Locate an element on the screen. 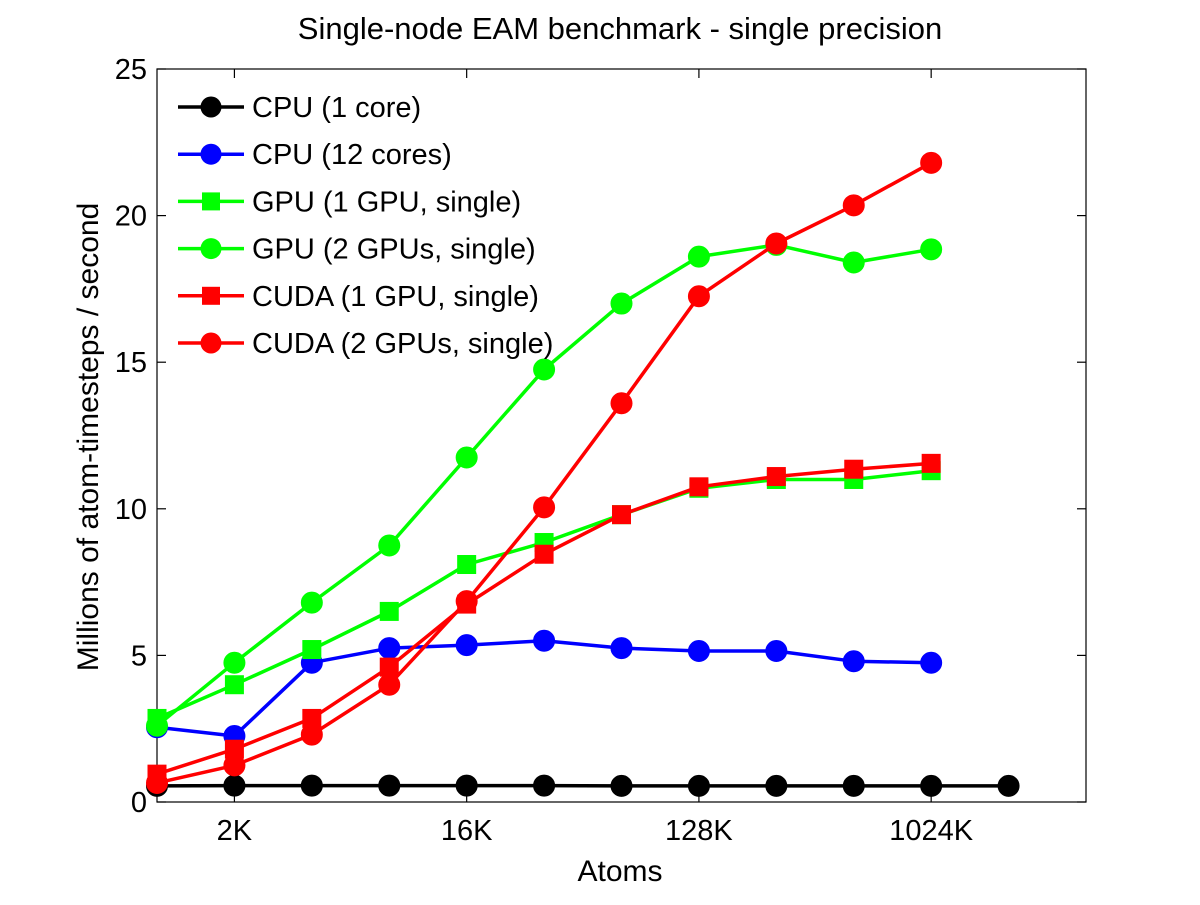 The image size is (1200, 905). y-tick-label: 10 is located at coordinates (131, 510).